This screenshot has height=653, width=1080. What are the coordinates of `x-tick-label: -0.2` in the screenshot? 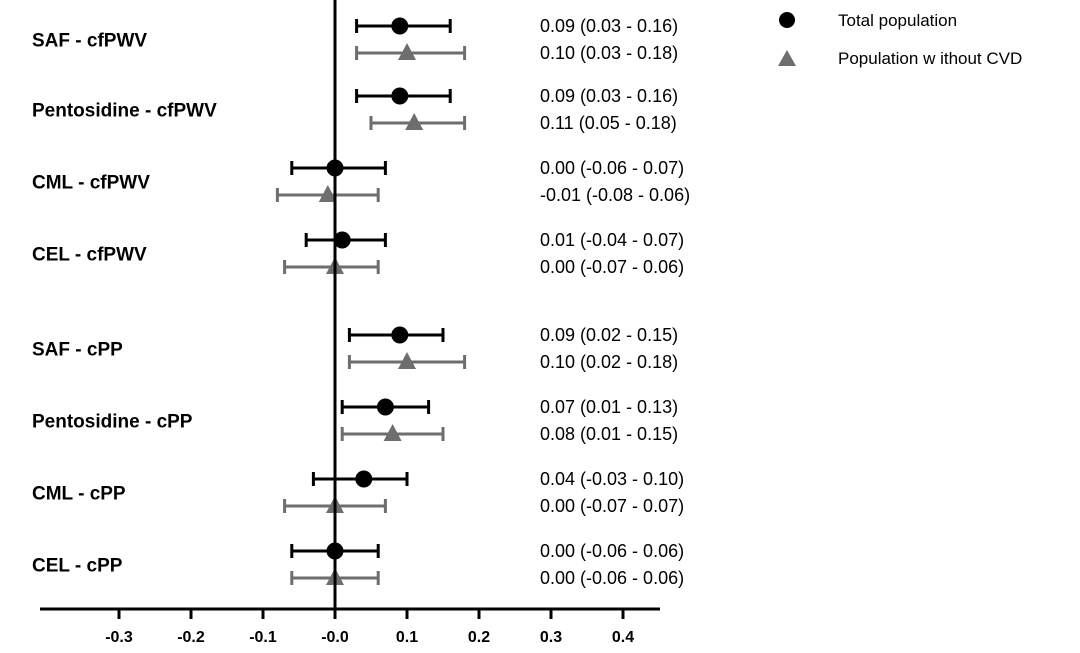 It's located at (191, 637).